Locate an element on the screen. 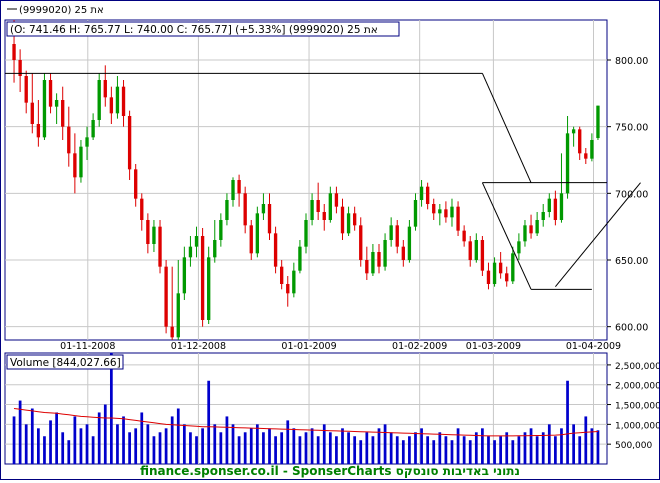 The image size is (660, 483). price-x-tick-label: 01-03-2009 is located at coordinates (493, 346).